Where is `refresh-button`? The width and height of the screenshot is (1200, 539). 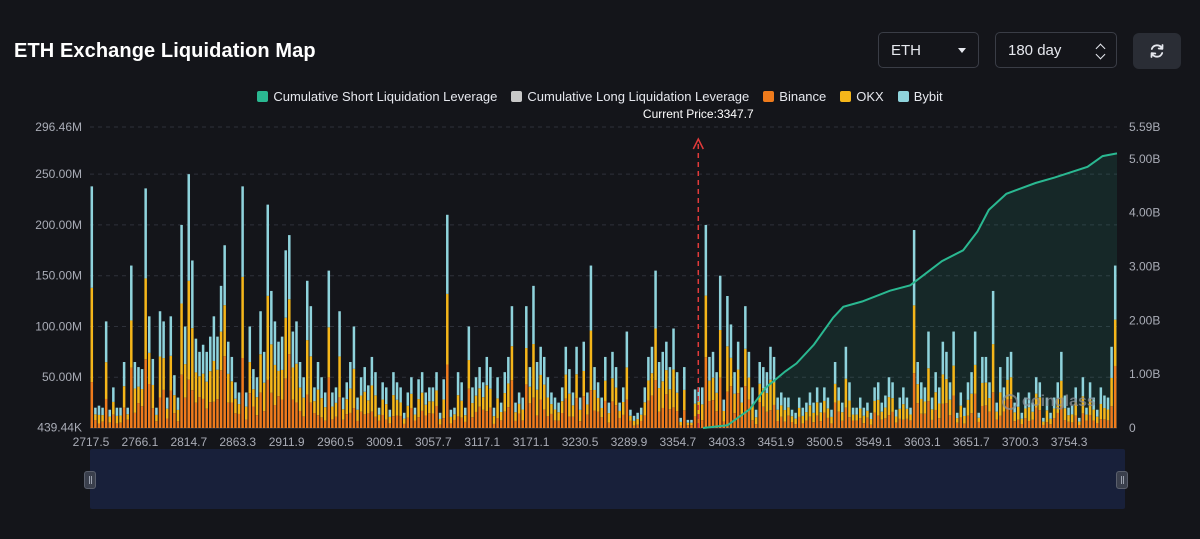 refresh-button is located at coordinates (1157, 51).